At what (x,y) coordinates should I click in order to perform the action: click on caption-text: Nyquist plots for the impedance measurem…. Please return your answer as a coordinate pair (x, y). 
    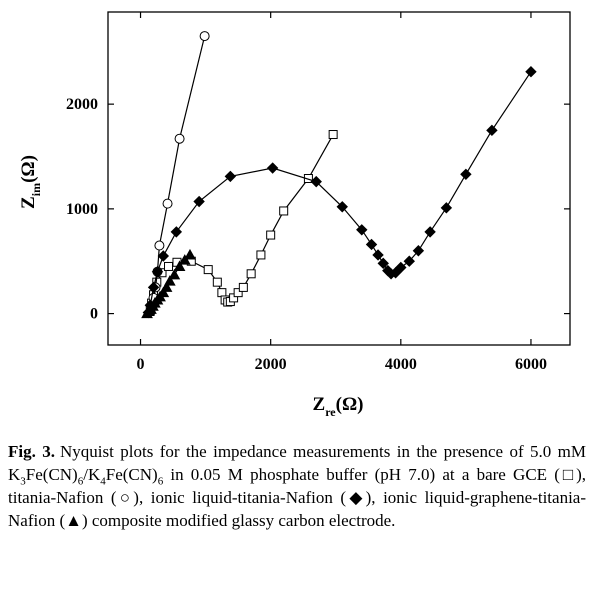
    Looking at the image, I should click on (297, 463).